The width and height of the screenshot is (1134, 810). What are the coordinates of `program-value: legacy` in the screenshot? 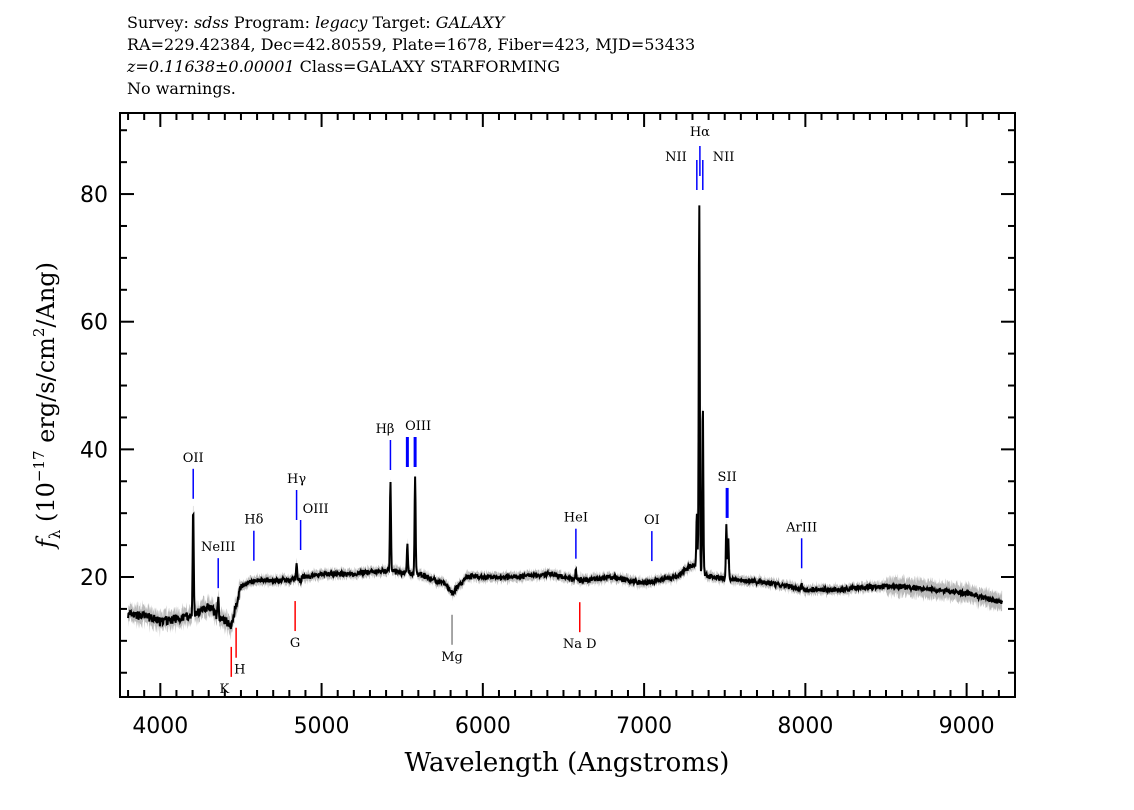 It's located at (341, 22).